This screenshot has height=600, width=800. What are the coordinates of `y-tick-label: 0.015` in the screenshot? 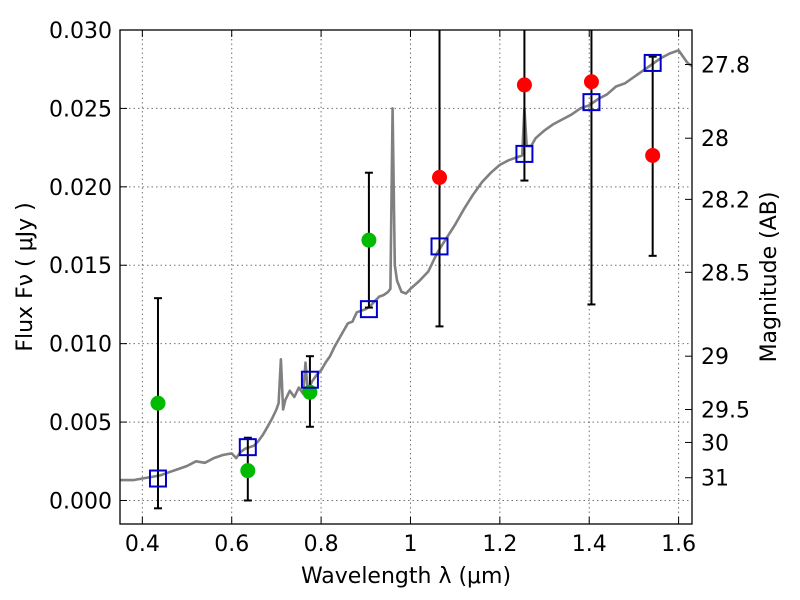 It's located at (80, 266).